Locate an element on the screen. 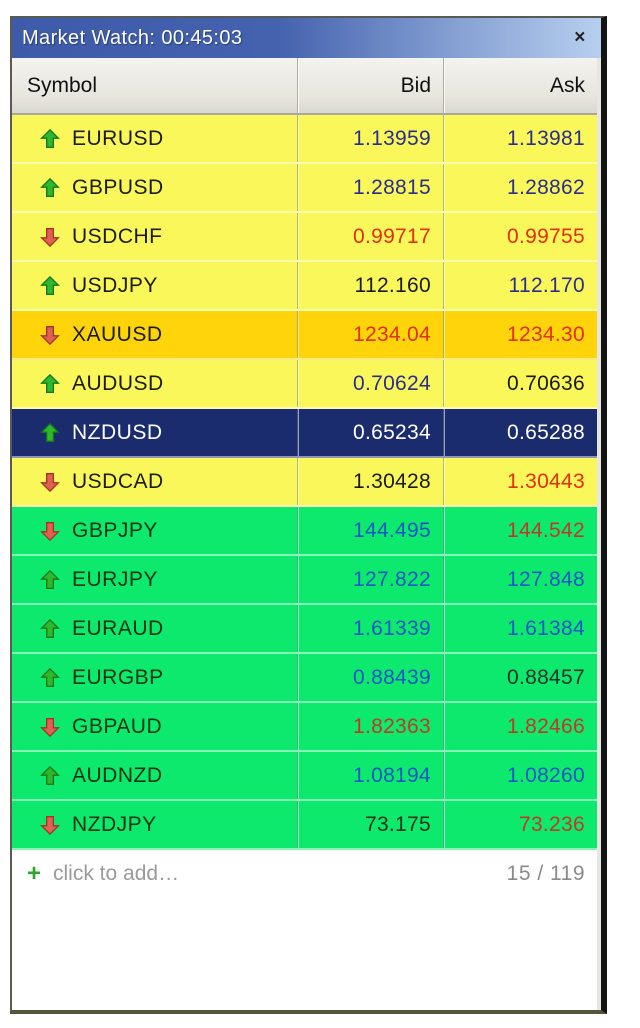 Image resolution: width=640 pixels, height=1028 pixels. symbol-cell: EURUSD is located at coordinates (155, 138).